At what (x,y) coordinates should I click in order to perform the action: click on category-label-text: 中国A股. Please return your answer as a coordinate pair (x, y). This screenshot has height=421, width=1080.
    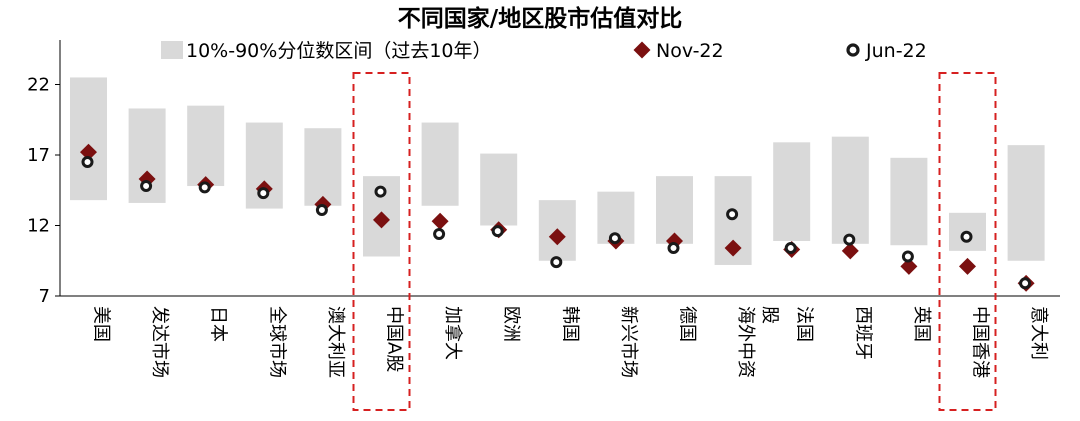
    Looking at the image, I should click on (394, 339).